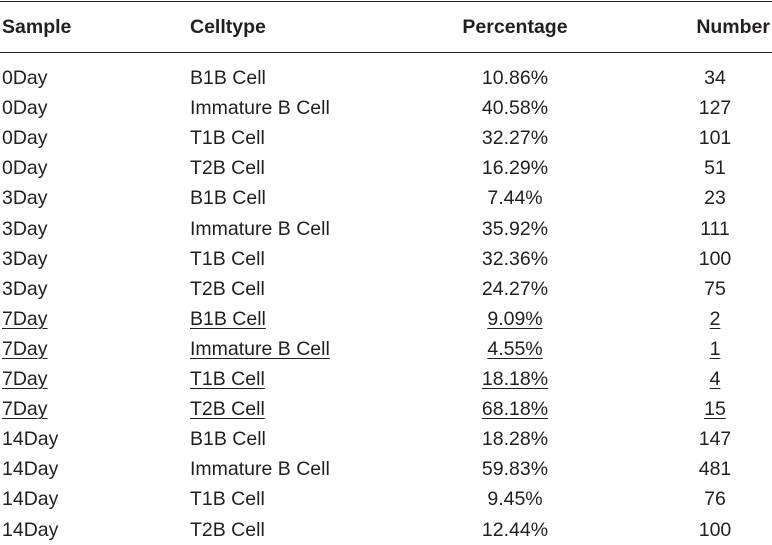  I want to click on table-row: 0Day T2B Cell 16.29% 51, so click(386, 168).